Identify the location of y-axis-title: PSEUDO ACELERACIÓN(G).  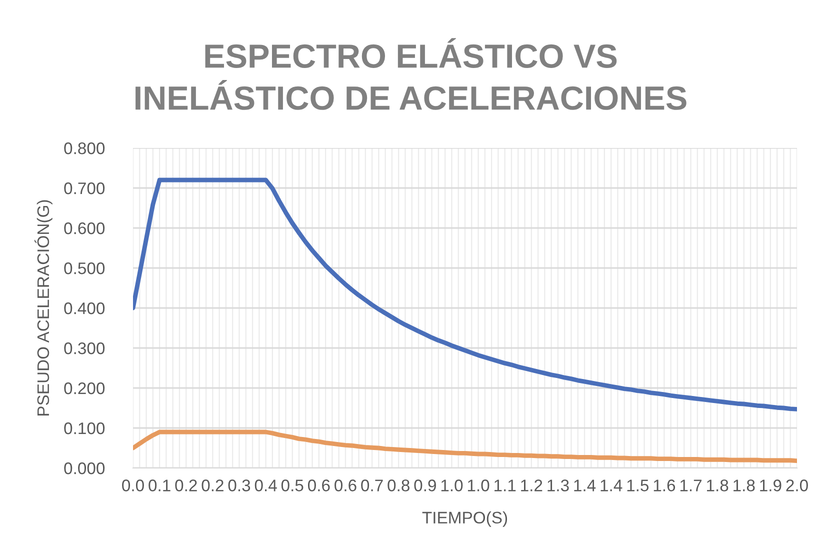
(43, 308).